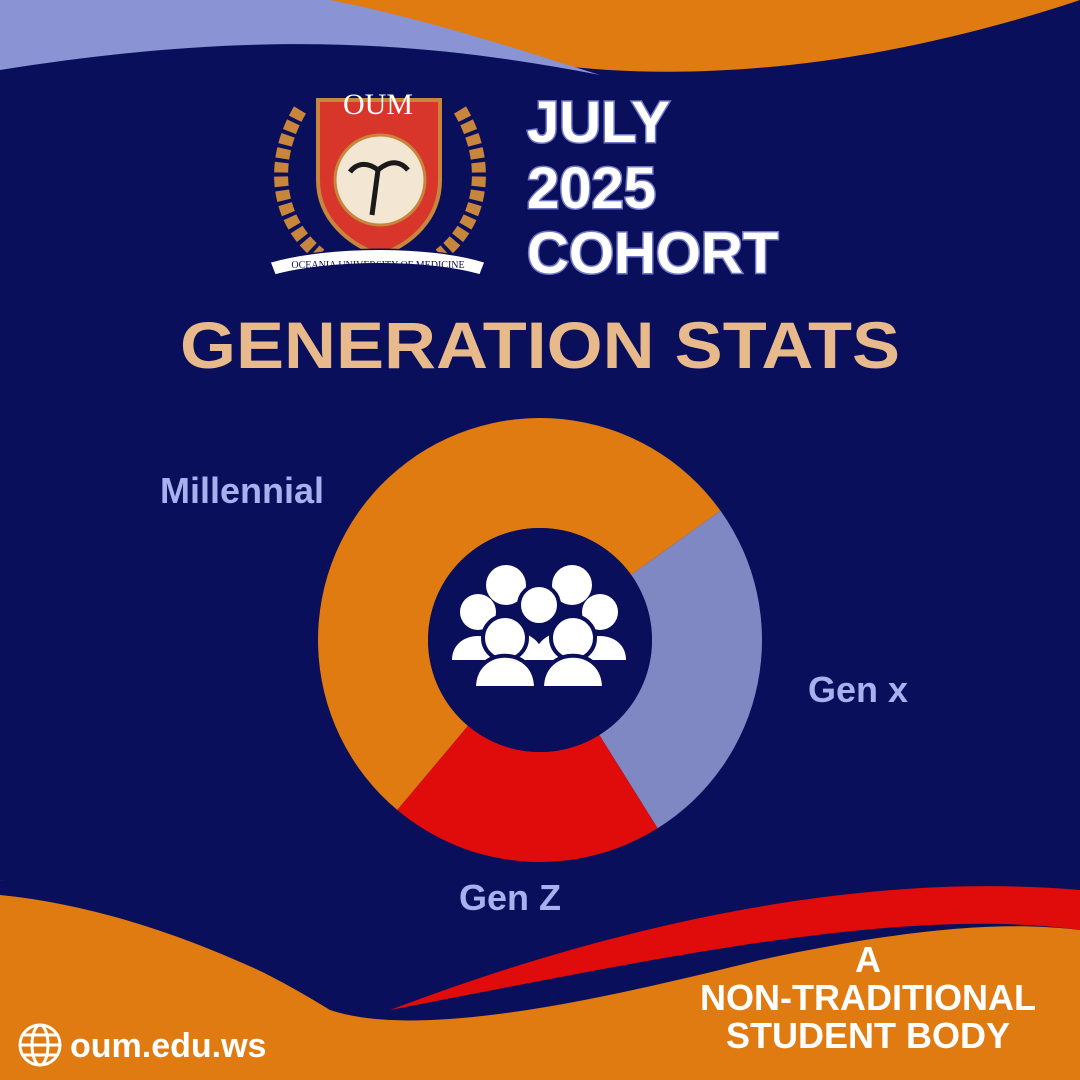 The image size is (1080, 1080). Describe the element at coordinates (735, 948) in the screenshot. I see `bottom-swoosh` at that location.